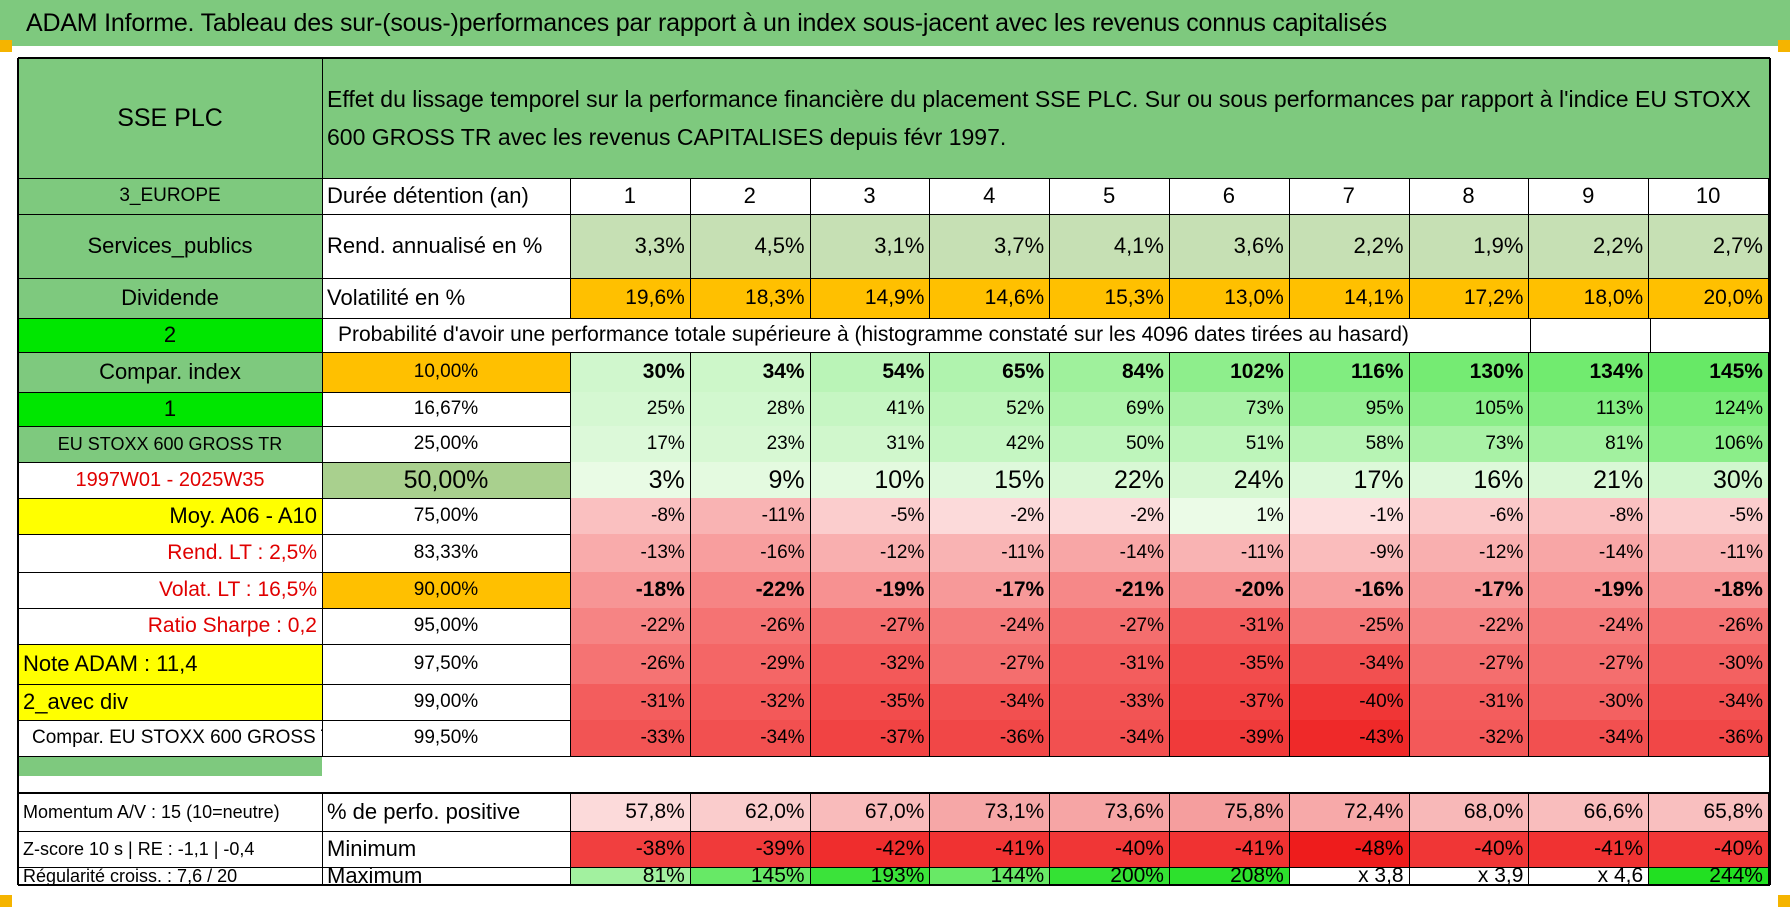 This screenshot has height=907, width=1790. What do you see at coordinates (630, 480) in the screenshot?
I see `distribution-cell: 3%` at bounding box center [630, 480].